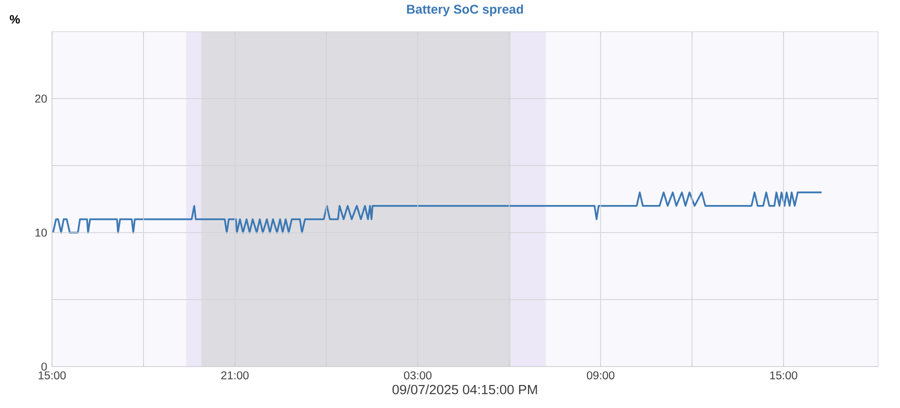 Image resolution: width=900 pixels, height=408 pixels. Describe the element at coordinates (465, 10) in the screenshot. I see `chart-title: Battery SoC spread` at that location.